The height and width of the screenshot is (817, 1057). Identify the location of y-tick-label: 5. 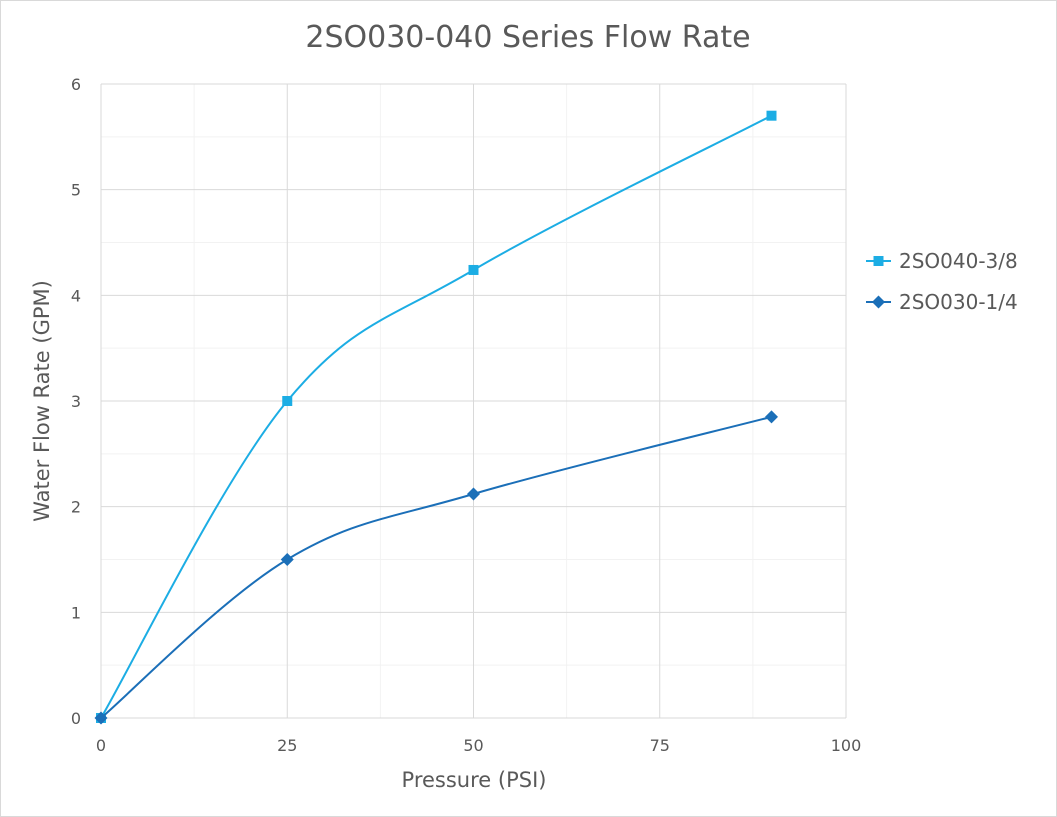
(76, 190).